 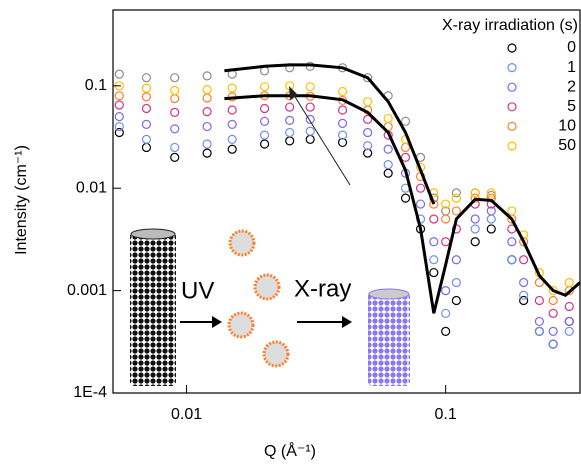 What do you see at coordinates (571, 86) in the screenshot?
I see `legend-label: 2` at bounding box center [571, 86].